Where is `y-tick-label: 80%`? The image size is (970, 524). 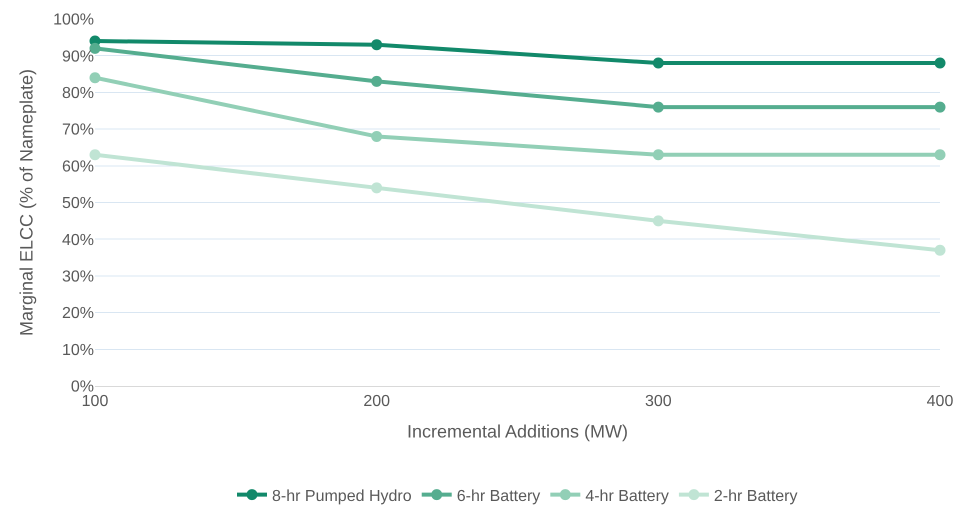 y-tick-label: 80% is located at coordinates (78, 93).